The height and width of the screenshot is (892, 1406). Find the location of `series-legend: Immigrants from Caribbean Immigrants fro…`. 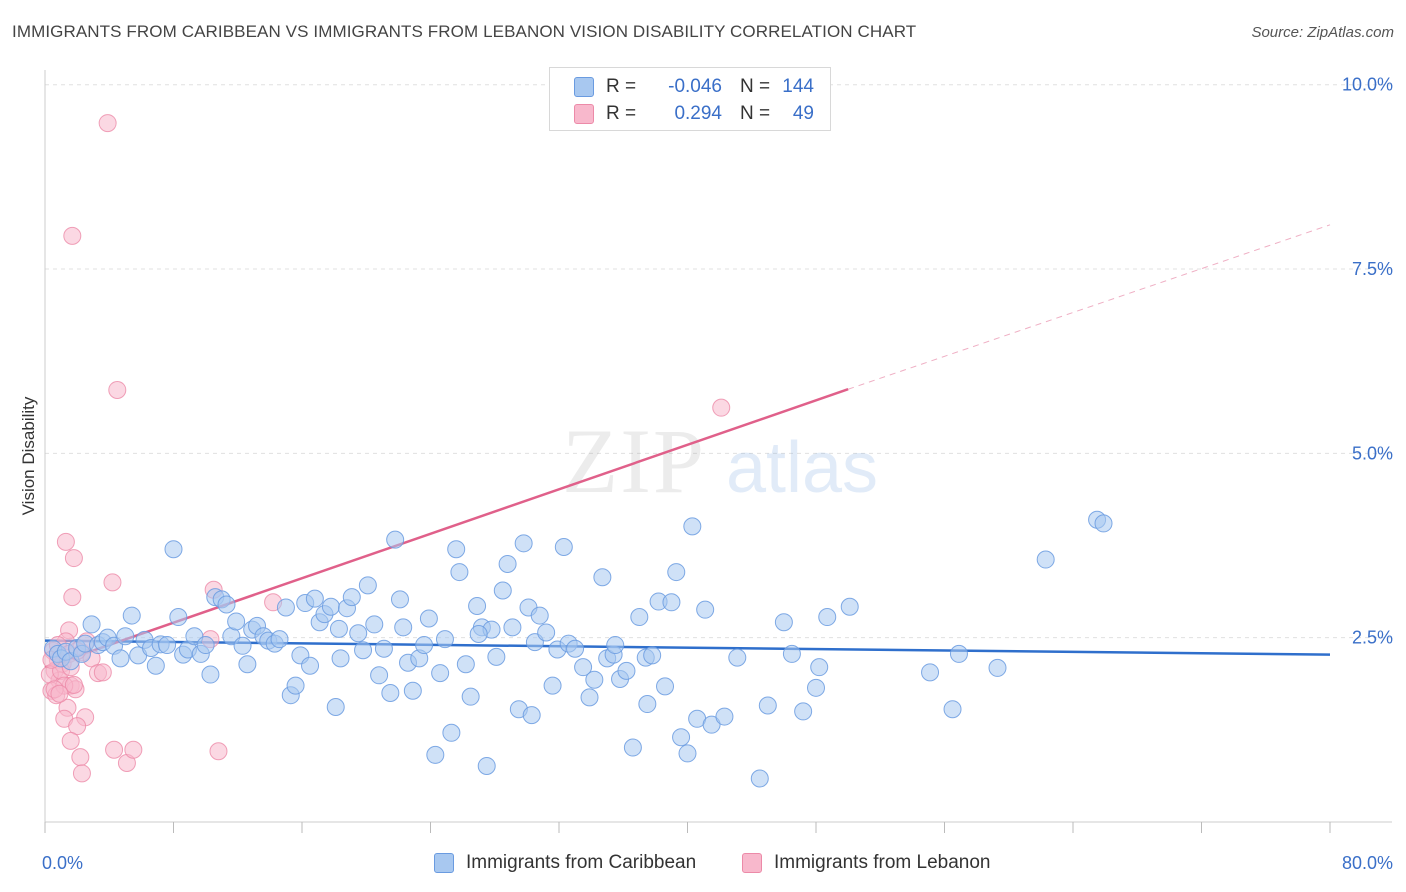

series-legend: Immigrants from Caribbean Immigrants fro… is located at coordinates (703, 865).